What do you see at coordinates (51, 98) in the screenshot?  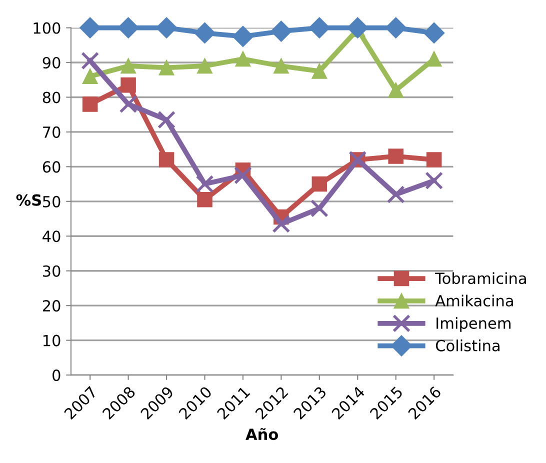 I see `y-tick-label: 80` at bounding box center [51, 98].